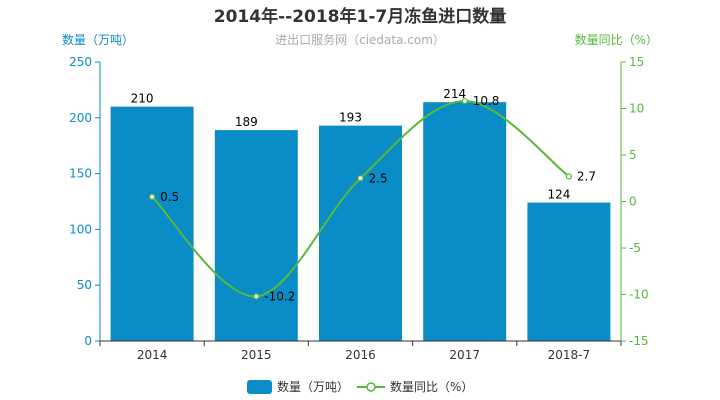  What do you see at coordinates (616, 39) in the screenshot?
I see `right-axis-label: 数量同比（%）` at bounding box center [616, 39].